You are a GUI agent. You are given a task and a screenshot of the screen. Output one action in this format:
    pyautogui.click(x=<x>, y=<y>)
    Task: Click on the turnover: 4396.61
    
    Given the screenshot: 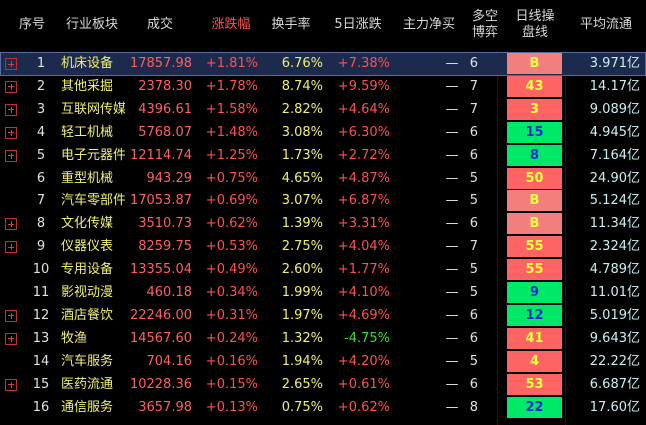 What is the action you would take?
    pyautogui.click(x=165, y=109)
    